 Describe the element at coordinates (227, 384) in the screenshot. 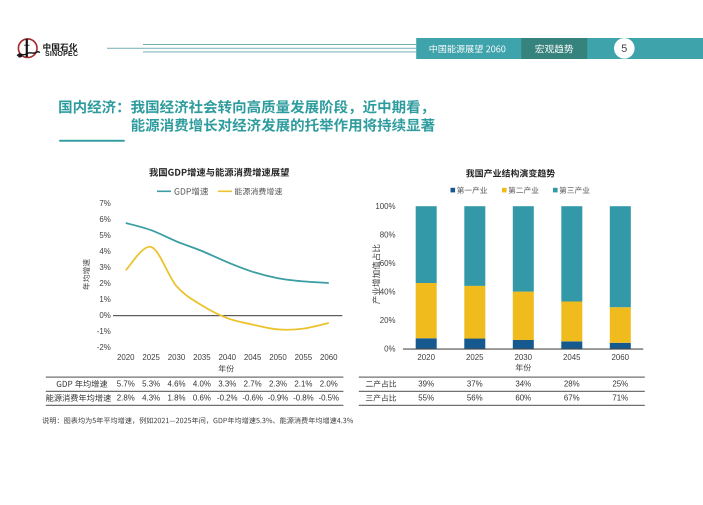

I see `svg-text: 3.3%` at that location.